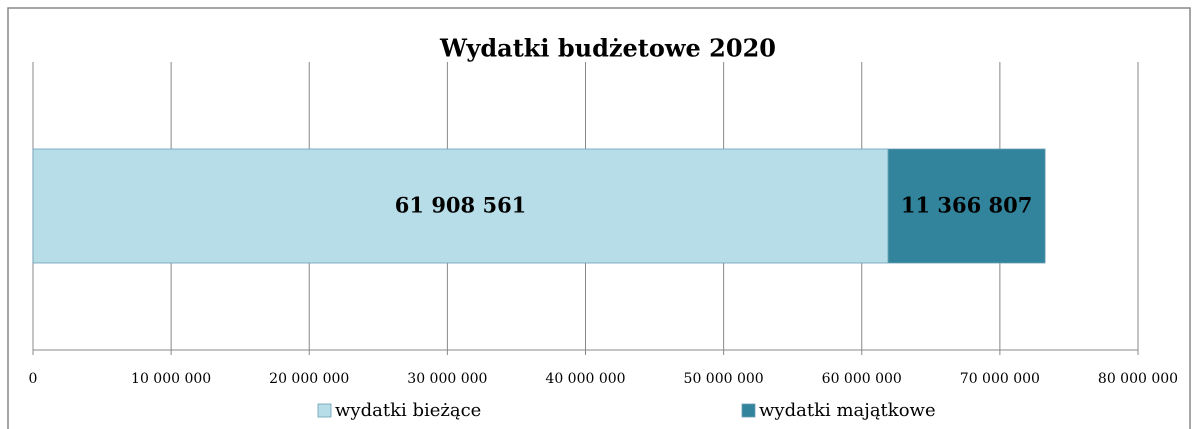  I want to click on bar-segment, so click(966, 206).